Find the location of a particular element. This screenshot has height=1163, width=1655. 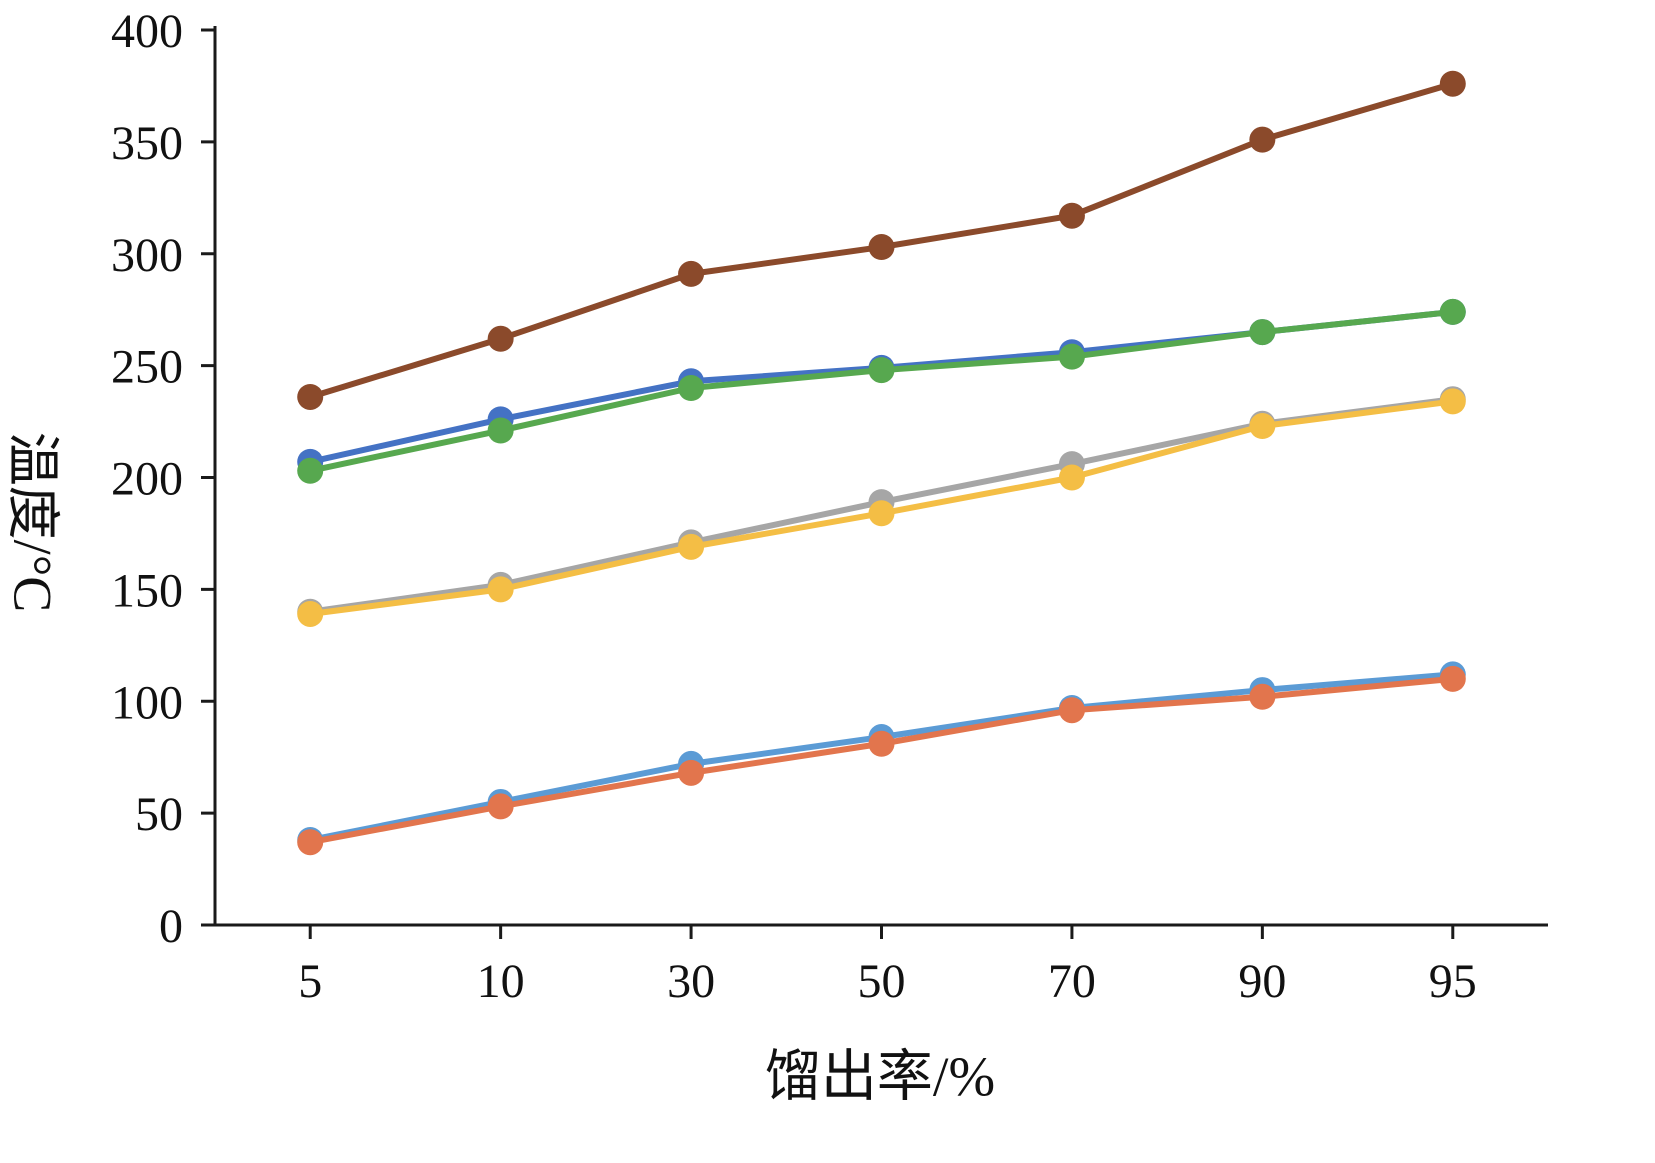

y-tick-label: 0 is located at coordinates (171, 926).